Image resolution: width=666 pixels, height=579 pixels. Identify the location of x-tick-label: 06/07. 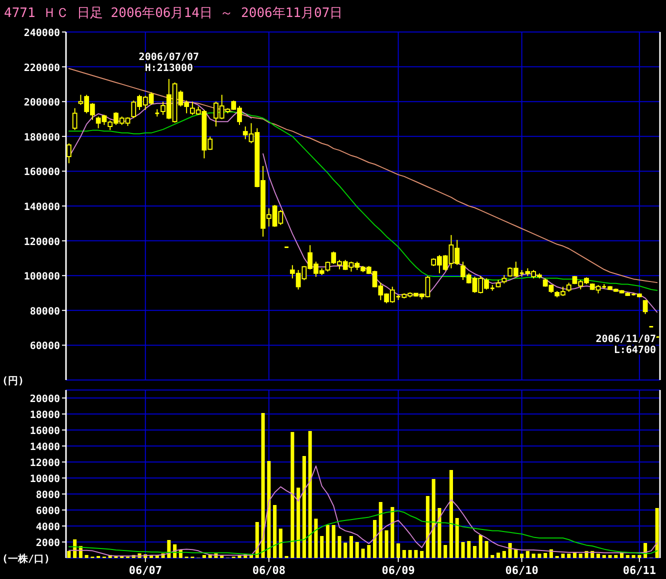
(145, 570).